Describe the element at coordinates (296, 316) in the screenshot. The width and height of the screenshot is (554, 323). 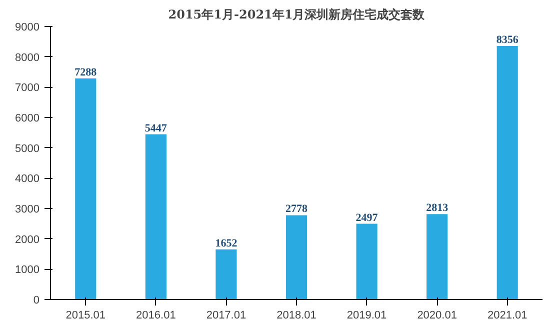
I see `x-tick-label: 2018.01` at that location.